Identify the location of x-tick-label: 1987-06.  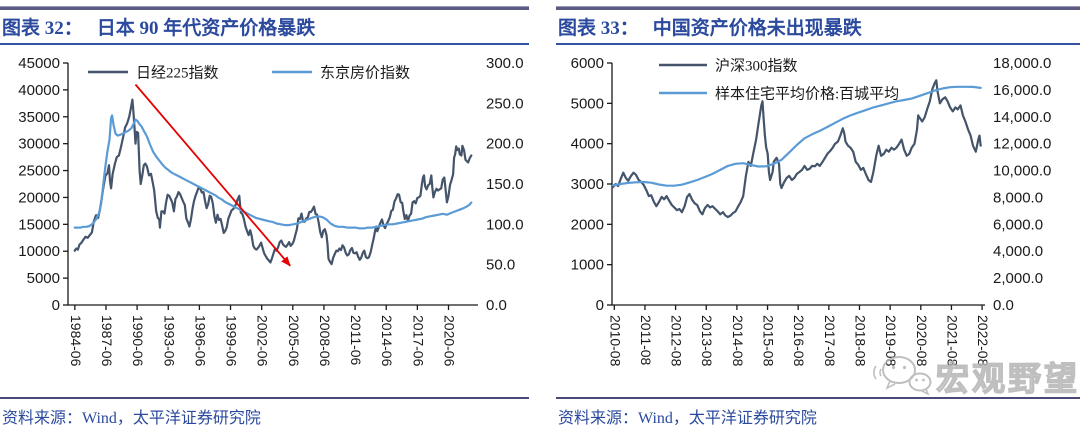
(107, 341).